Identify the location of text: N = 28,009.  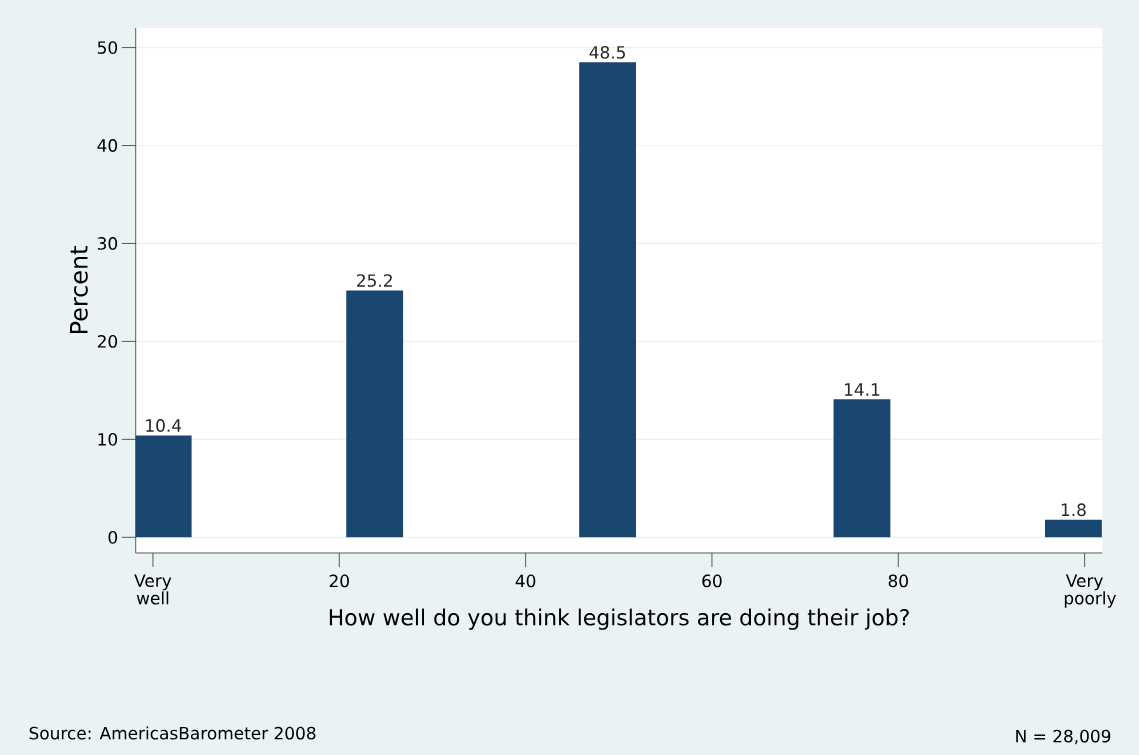
(1063, 737).